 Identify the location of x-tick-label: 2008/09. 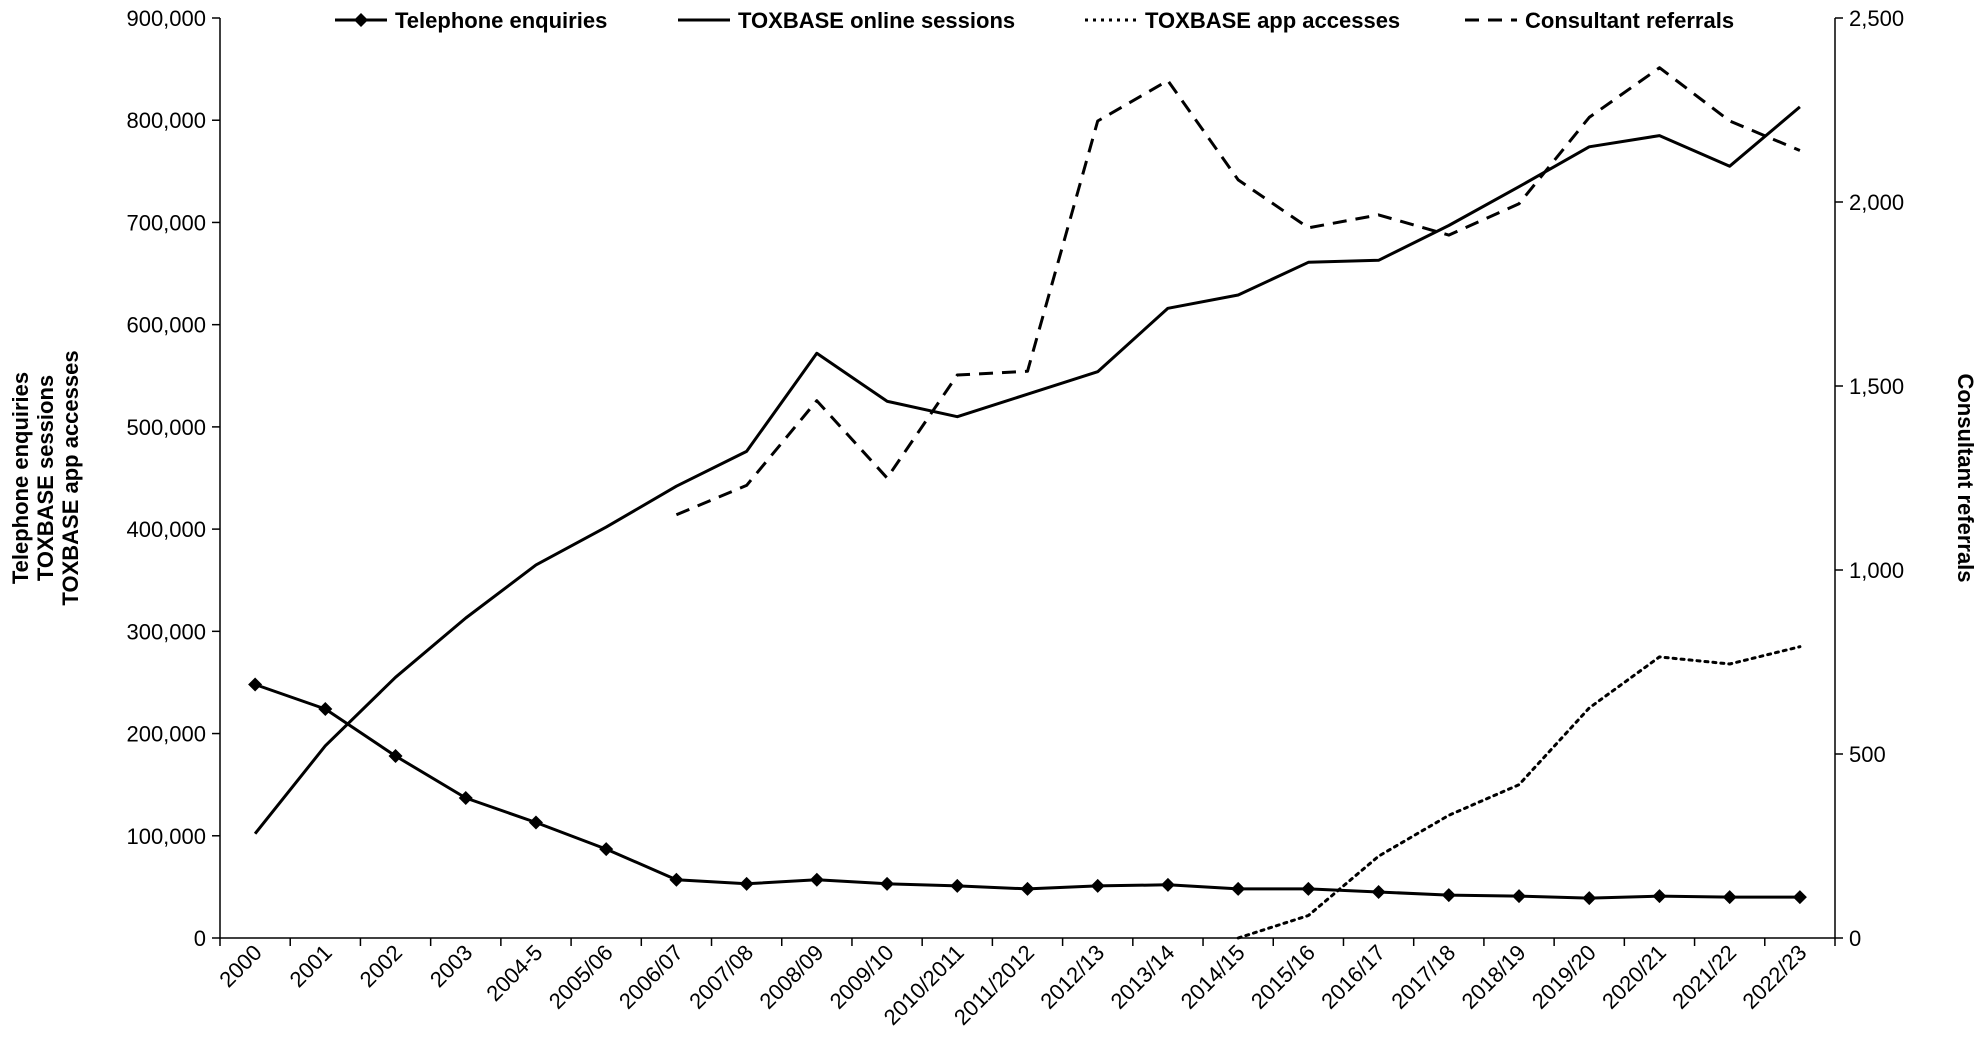
(791, 977).